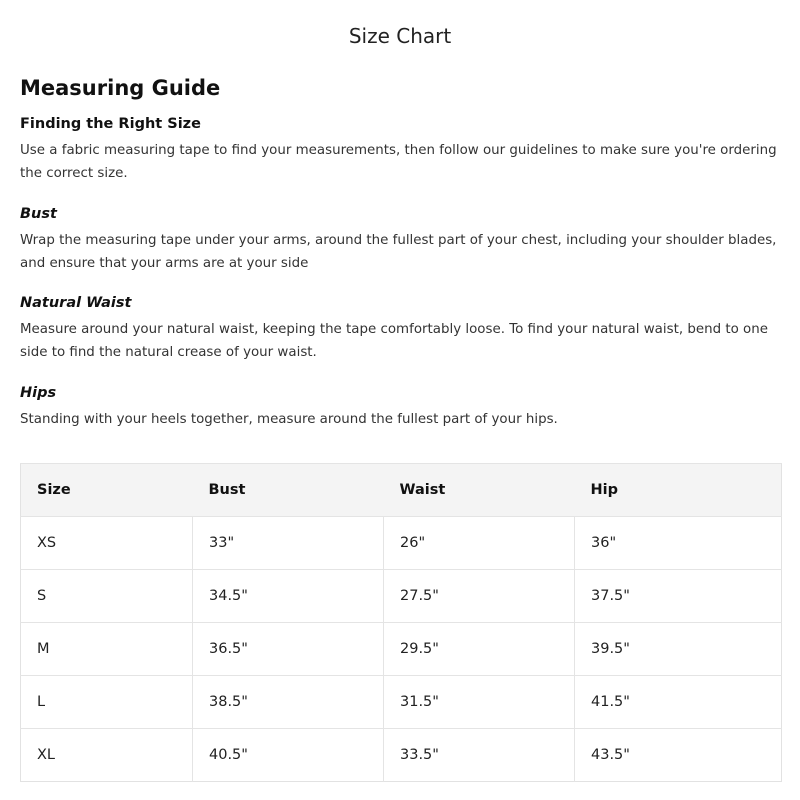 This screenshot has width=800, height=800. Describe the element at coordinates (288, 596) in the screenshot. I see `table-cell: 34.5"` at that location.